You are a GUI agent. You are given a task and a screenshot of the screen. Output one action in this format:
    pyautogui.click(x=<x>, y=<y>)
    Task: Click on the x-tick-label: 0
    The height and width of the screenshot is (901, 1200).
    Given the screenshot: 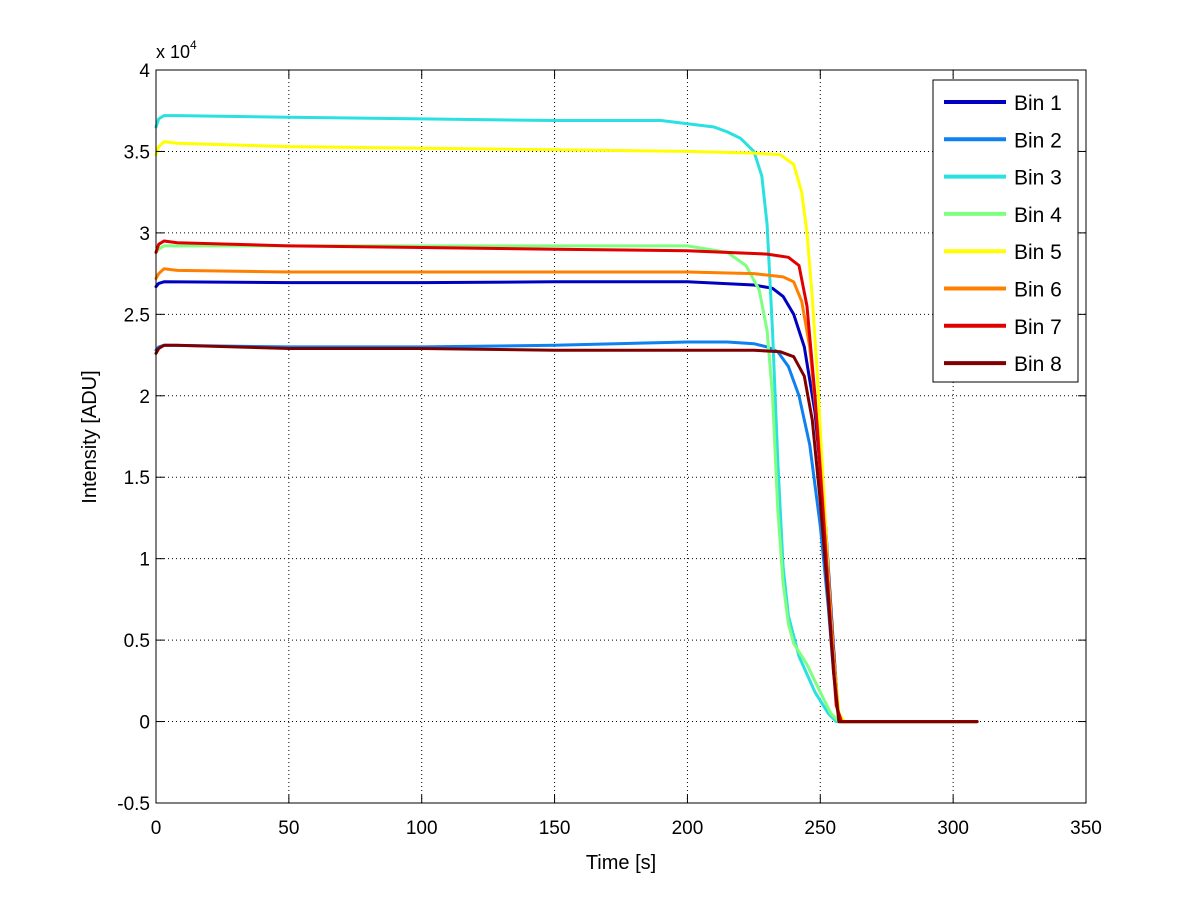 What is the action you would take?
    pyautogui.click(x=156, y=828)
    